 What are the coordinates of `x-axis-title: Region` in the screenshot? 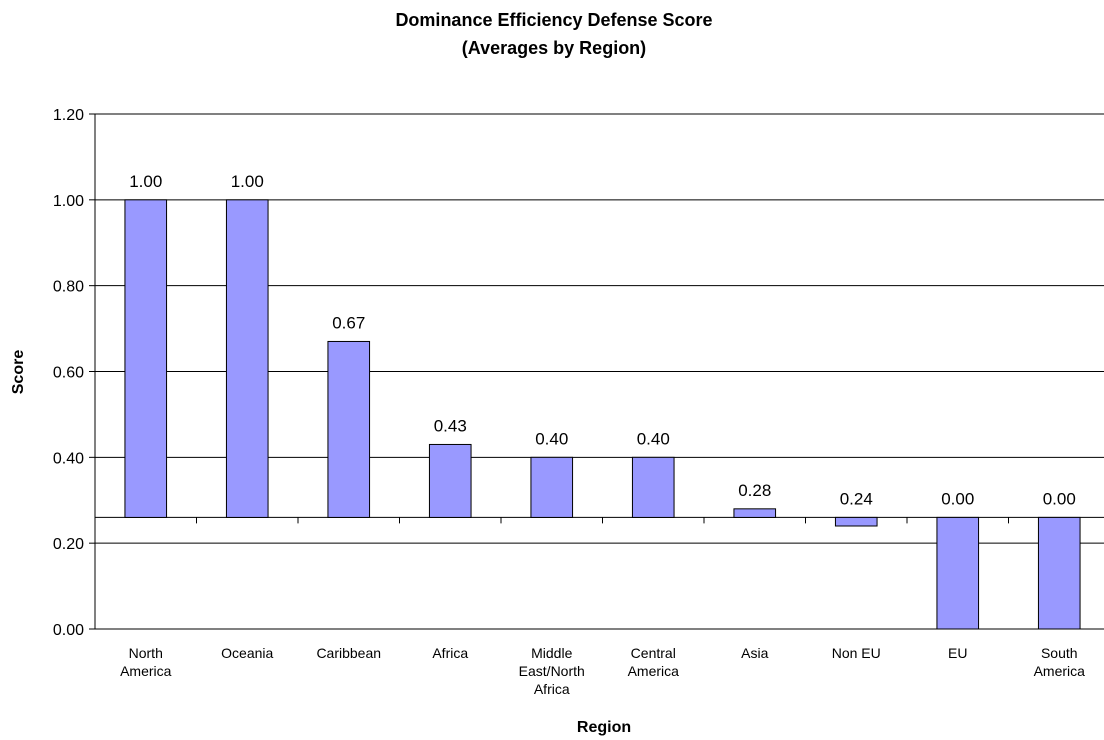 It's located at (604, 727).